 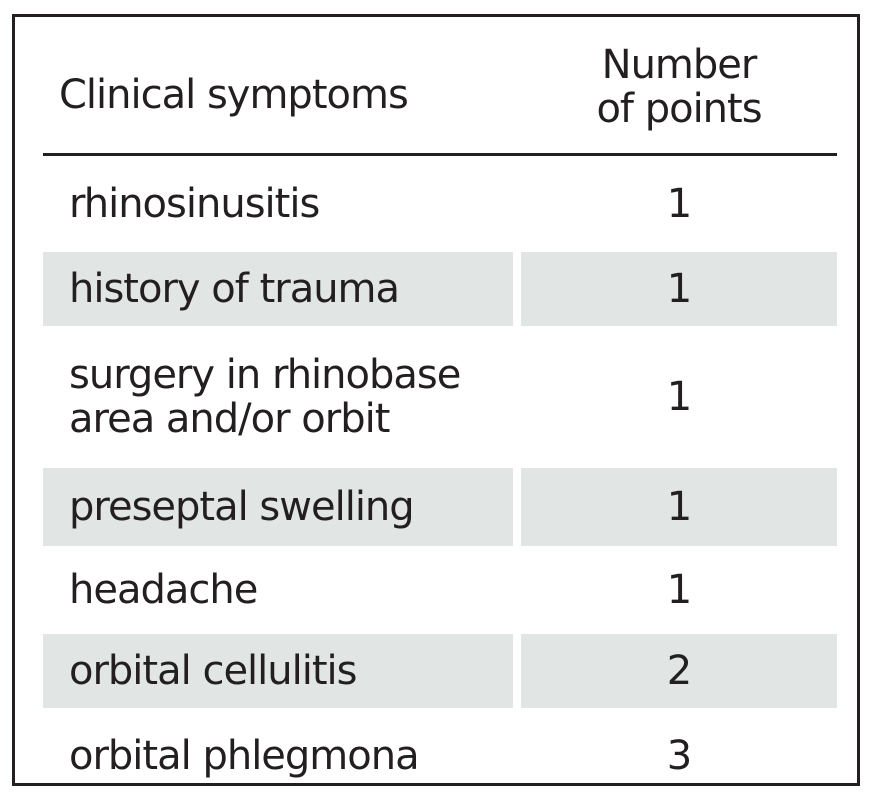 I want to click on symptom-cell: preseptal swelling, so click(x=278, y=507).